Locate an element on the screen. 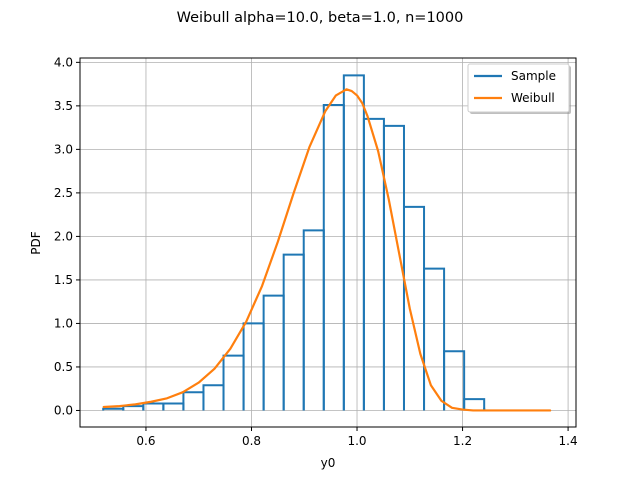  x-axis-label: y0 is located at coordinates (328, 463).